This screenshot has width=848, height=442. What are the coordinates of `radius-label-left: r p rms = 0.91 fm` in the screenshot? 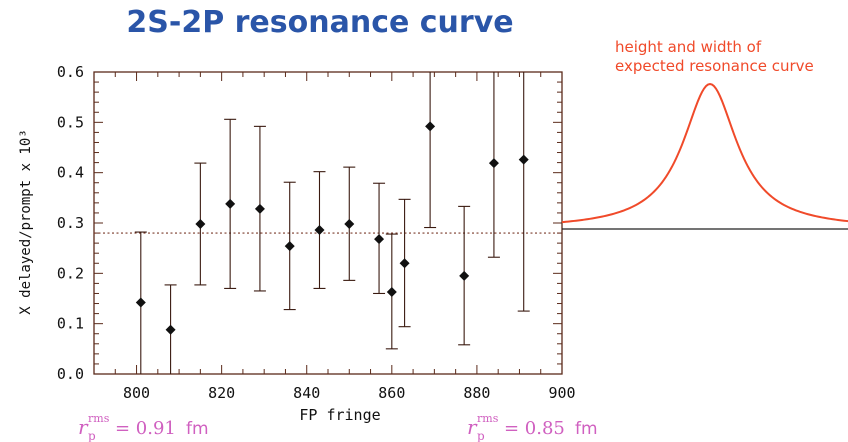 It's located at (143, 427).